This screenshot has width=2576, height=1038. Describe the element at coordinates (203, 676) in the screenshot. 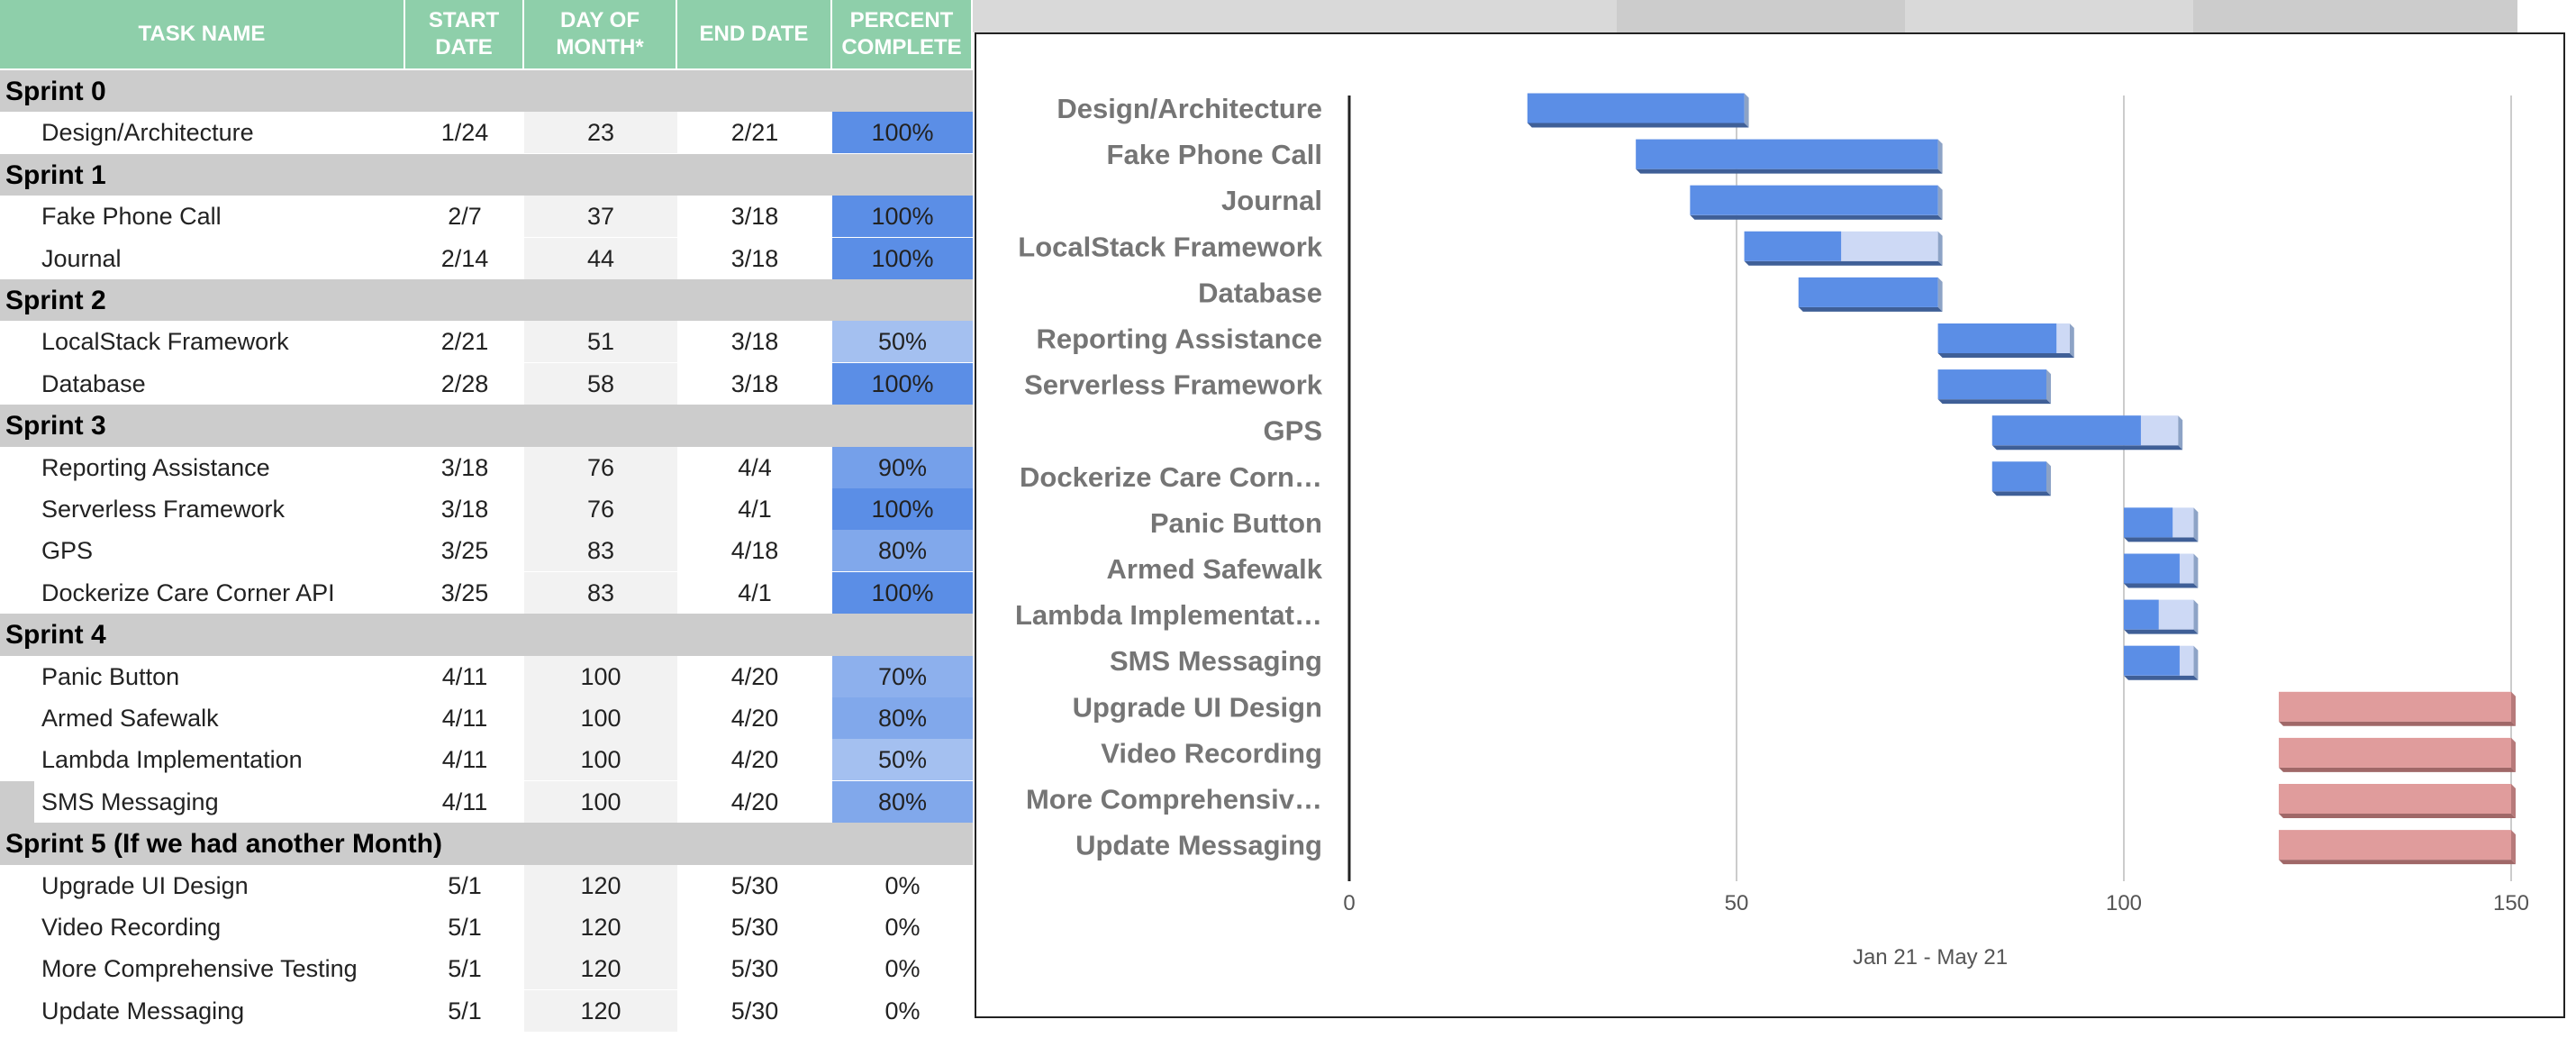

I see `cell-task-name: Panic Button` at that location.